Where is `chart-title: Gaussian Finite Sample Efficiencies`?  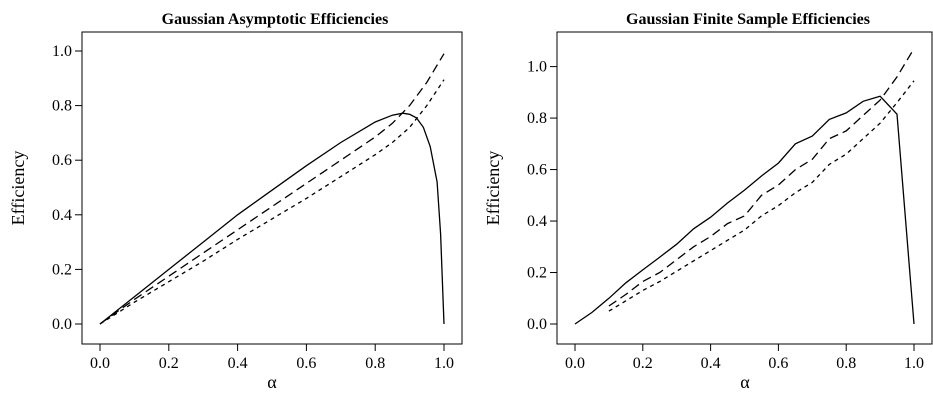
chart-title: Gaussian Finite Sample Efficiencies is located at coordinates (748, 19).